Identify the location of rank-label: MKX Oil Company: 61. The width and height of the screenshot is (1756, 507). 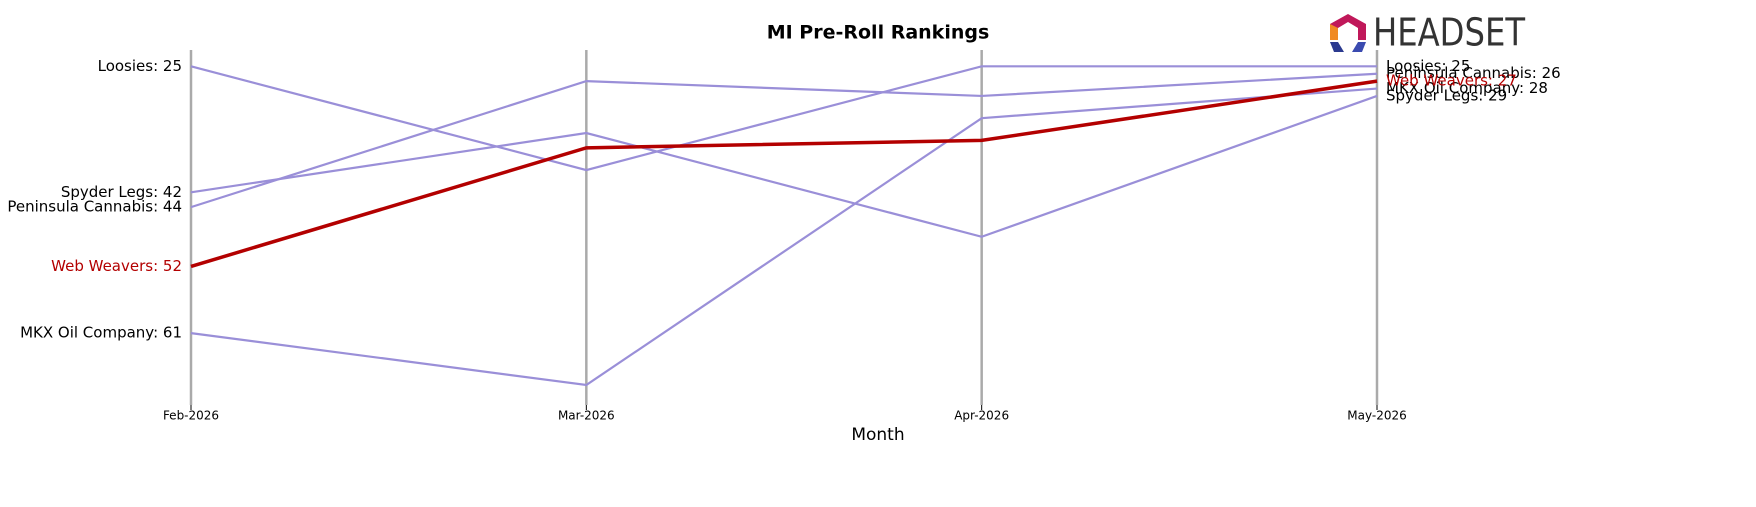
(101, 333).